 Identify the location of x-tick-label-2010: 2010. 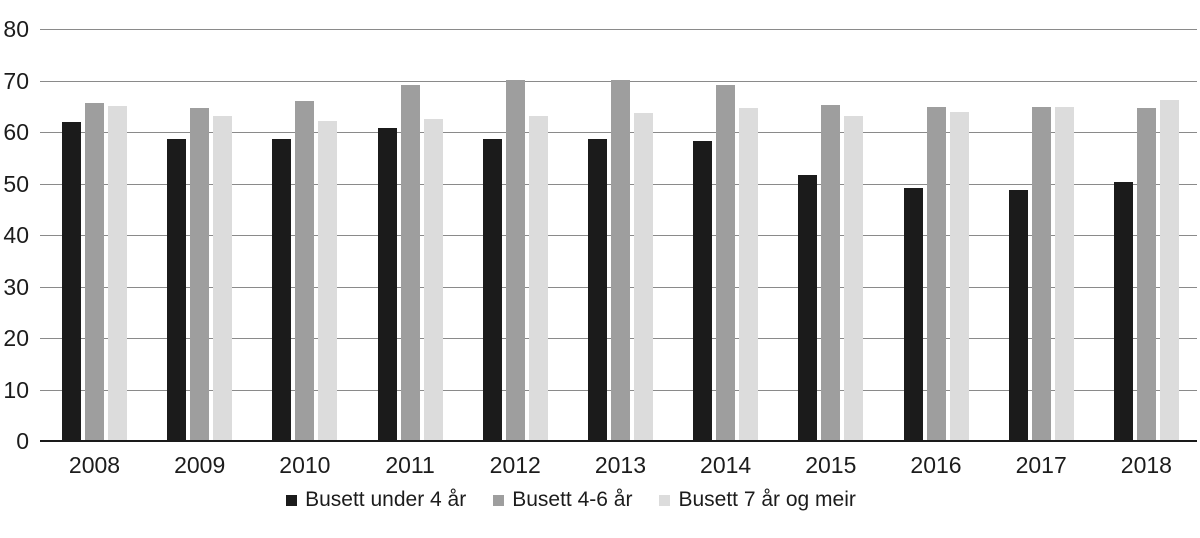
(305, 465).